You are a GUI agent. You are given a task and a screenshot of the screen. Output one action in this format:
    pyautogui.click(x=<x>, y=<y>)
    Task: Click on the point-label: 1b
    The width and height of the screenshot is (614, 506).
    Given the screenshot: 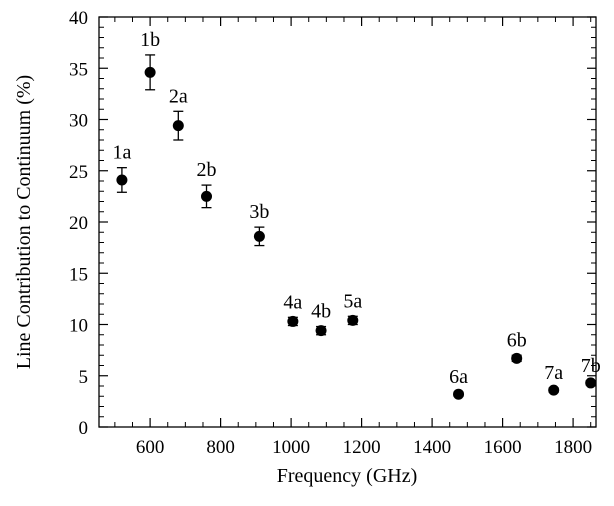 What is the action you would take?
    pyautogui.click(x=150, y=40)
    